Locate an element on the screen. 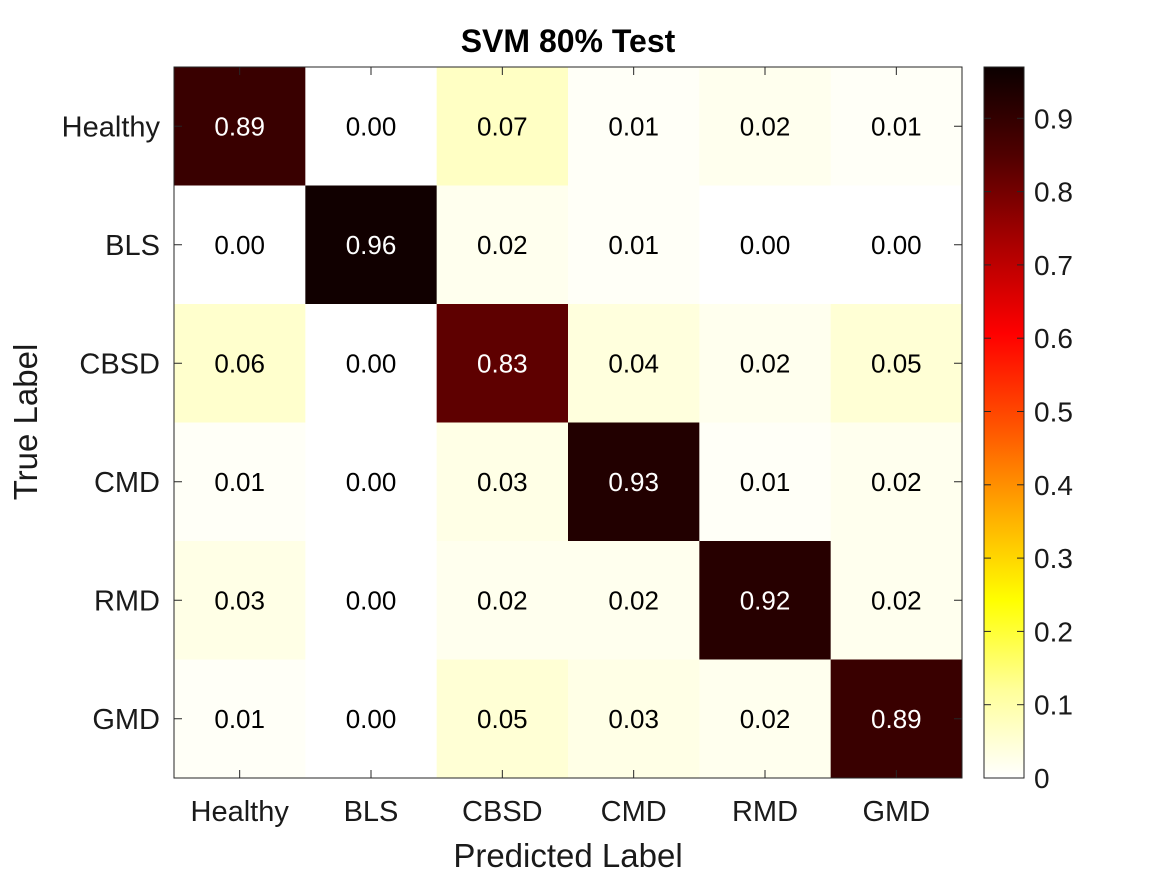  colorbar-tick-label: 0.2 is located at coordinates (1053, 631).